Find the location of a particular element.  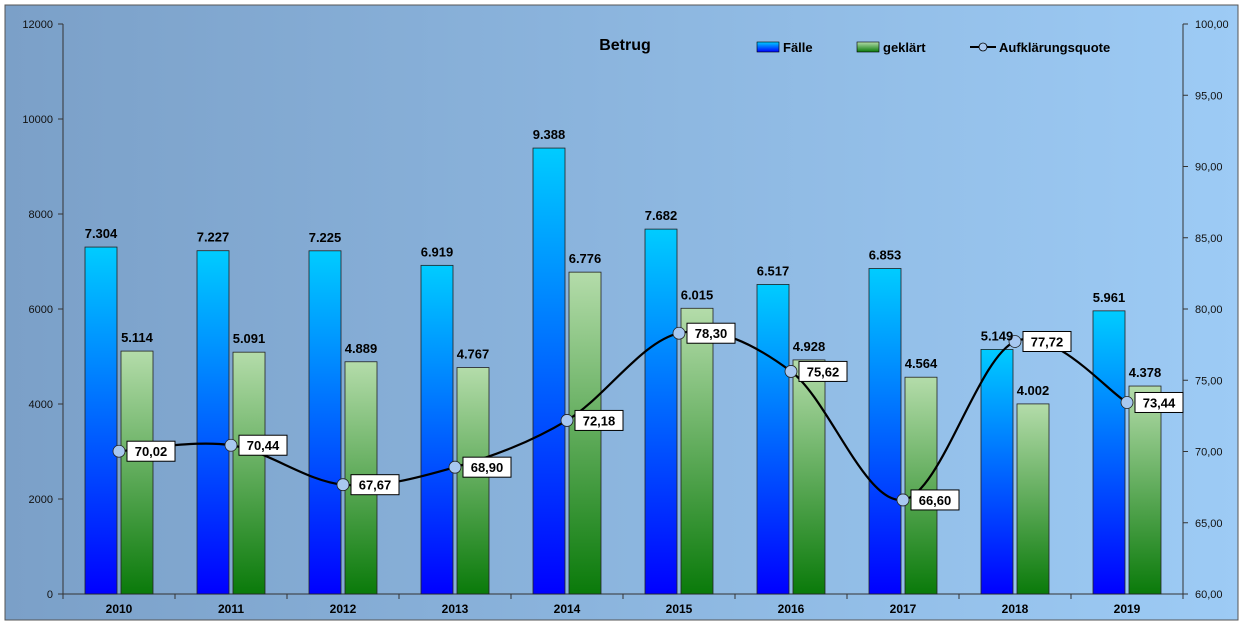

rate-label: 66,60 is located at coordinates (935, 500).